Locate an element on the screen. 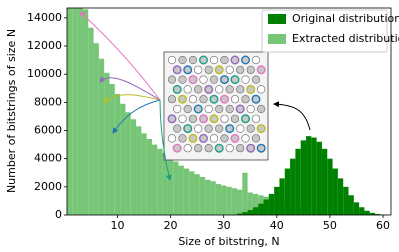 The height and width of the screenshot is (252, 399). x-tick-label: 40 is located at coordinates (277, 225).